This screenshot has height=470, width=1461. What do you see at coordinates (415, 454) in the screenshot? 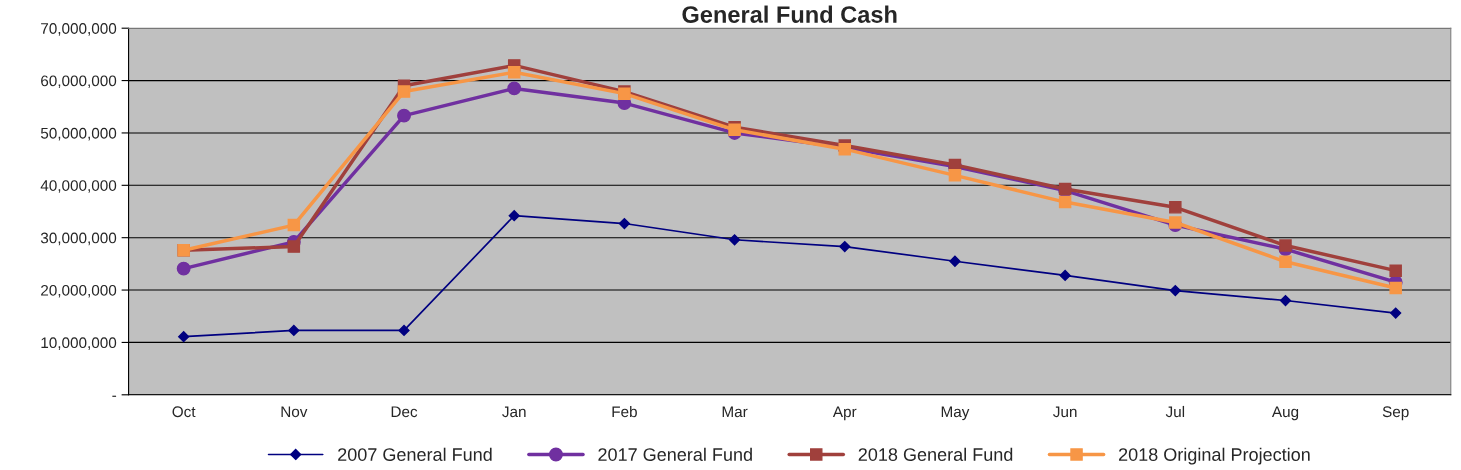
I see `legend-label: 2007 General Fund` at bounding box center [415, 454].